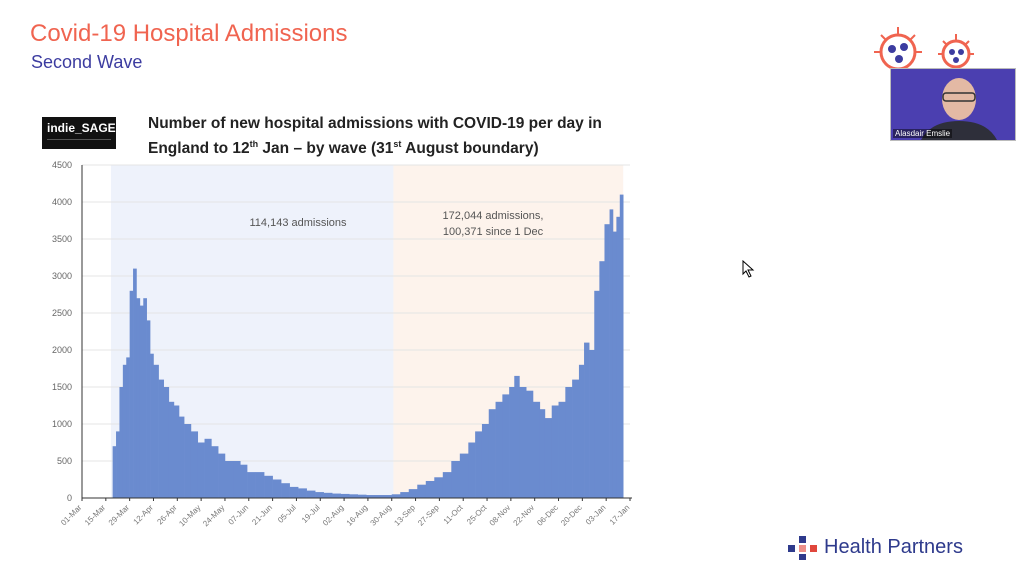  What do you see at coordinates (287, 514) in the screenshot?
I see `x-tick-label: 05-Jul` at bounding box center [287, 514].